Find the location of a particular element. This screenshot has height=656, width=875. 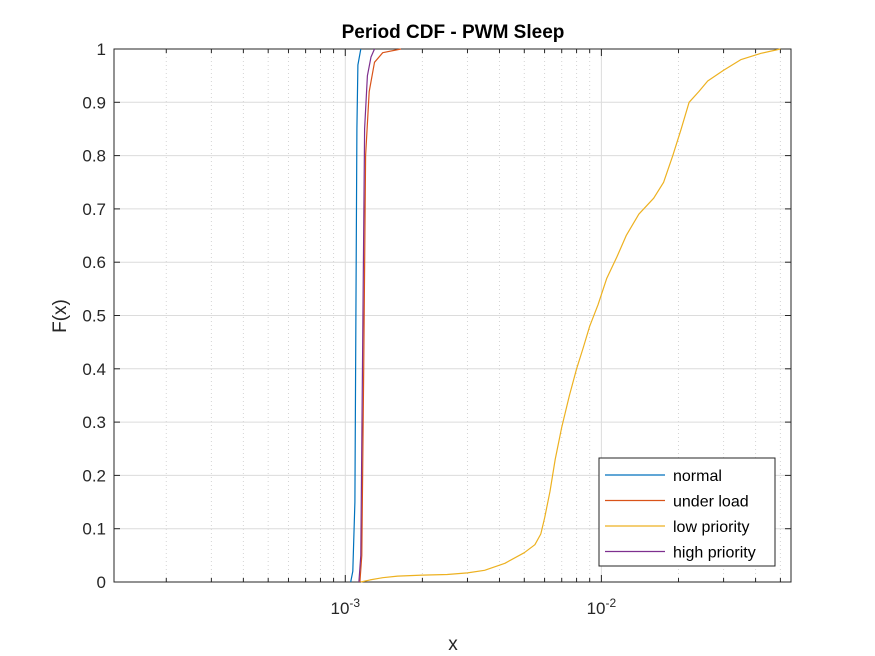

legend-label: normal is located at coordinates (697, 476).